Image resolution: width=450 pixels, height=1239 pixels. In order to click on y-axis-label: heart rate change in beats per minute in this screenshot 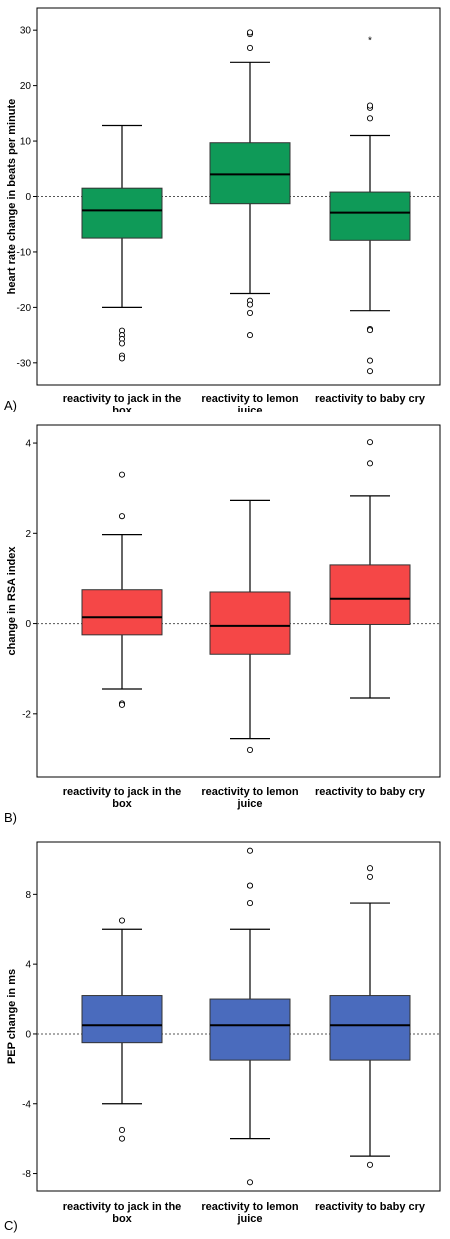, I will do `click(12, 197)`.